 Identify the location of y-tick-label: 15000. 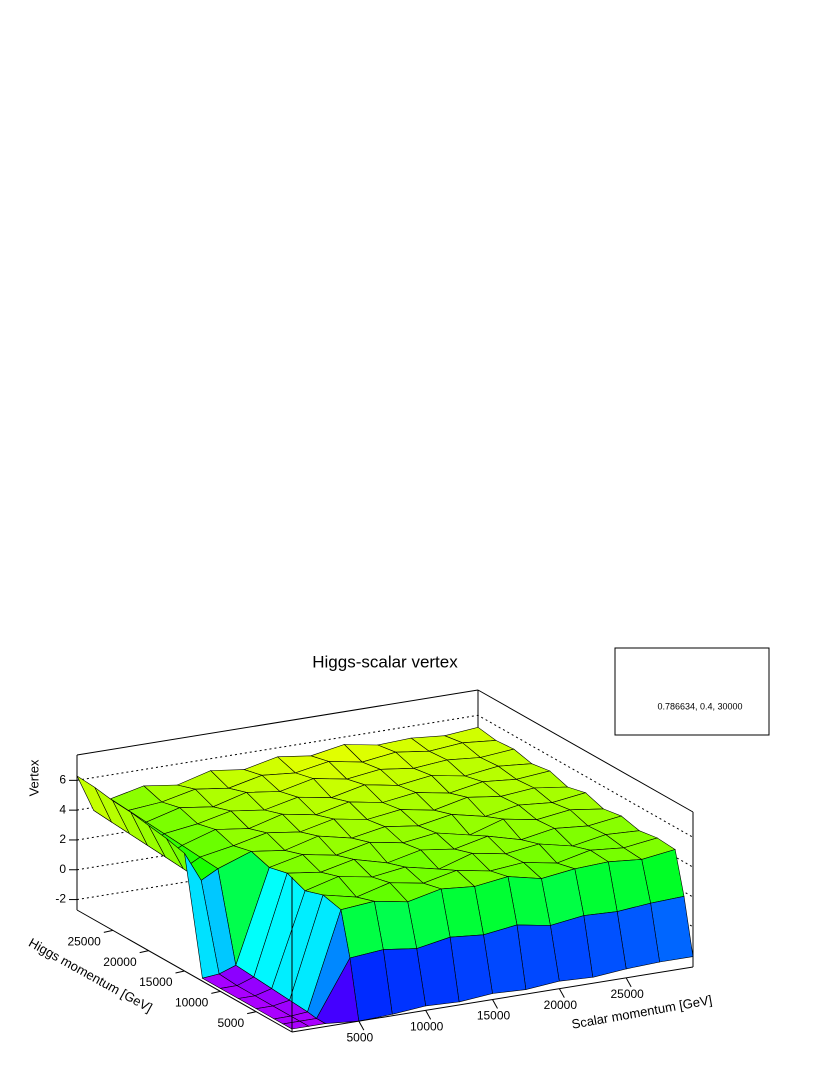
(156, 982).